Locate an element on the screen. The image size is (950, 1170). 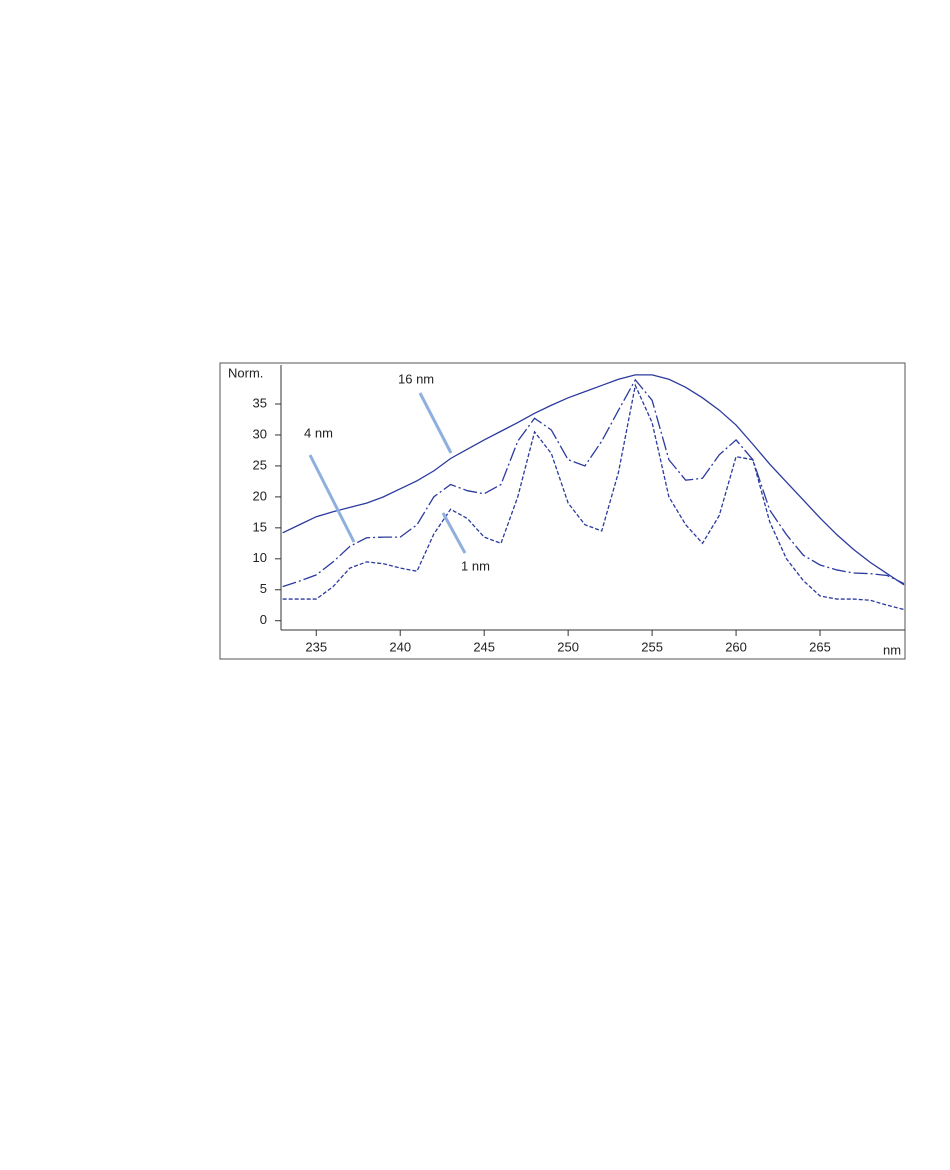
x-tick-label: 245 is located at coordinates (484, 646).